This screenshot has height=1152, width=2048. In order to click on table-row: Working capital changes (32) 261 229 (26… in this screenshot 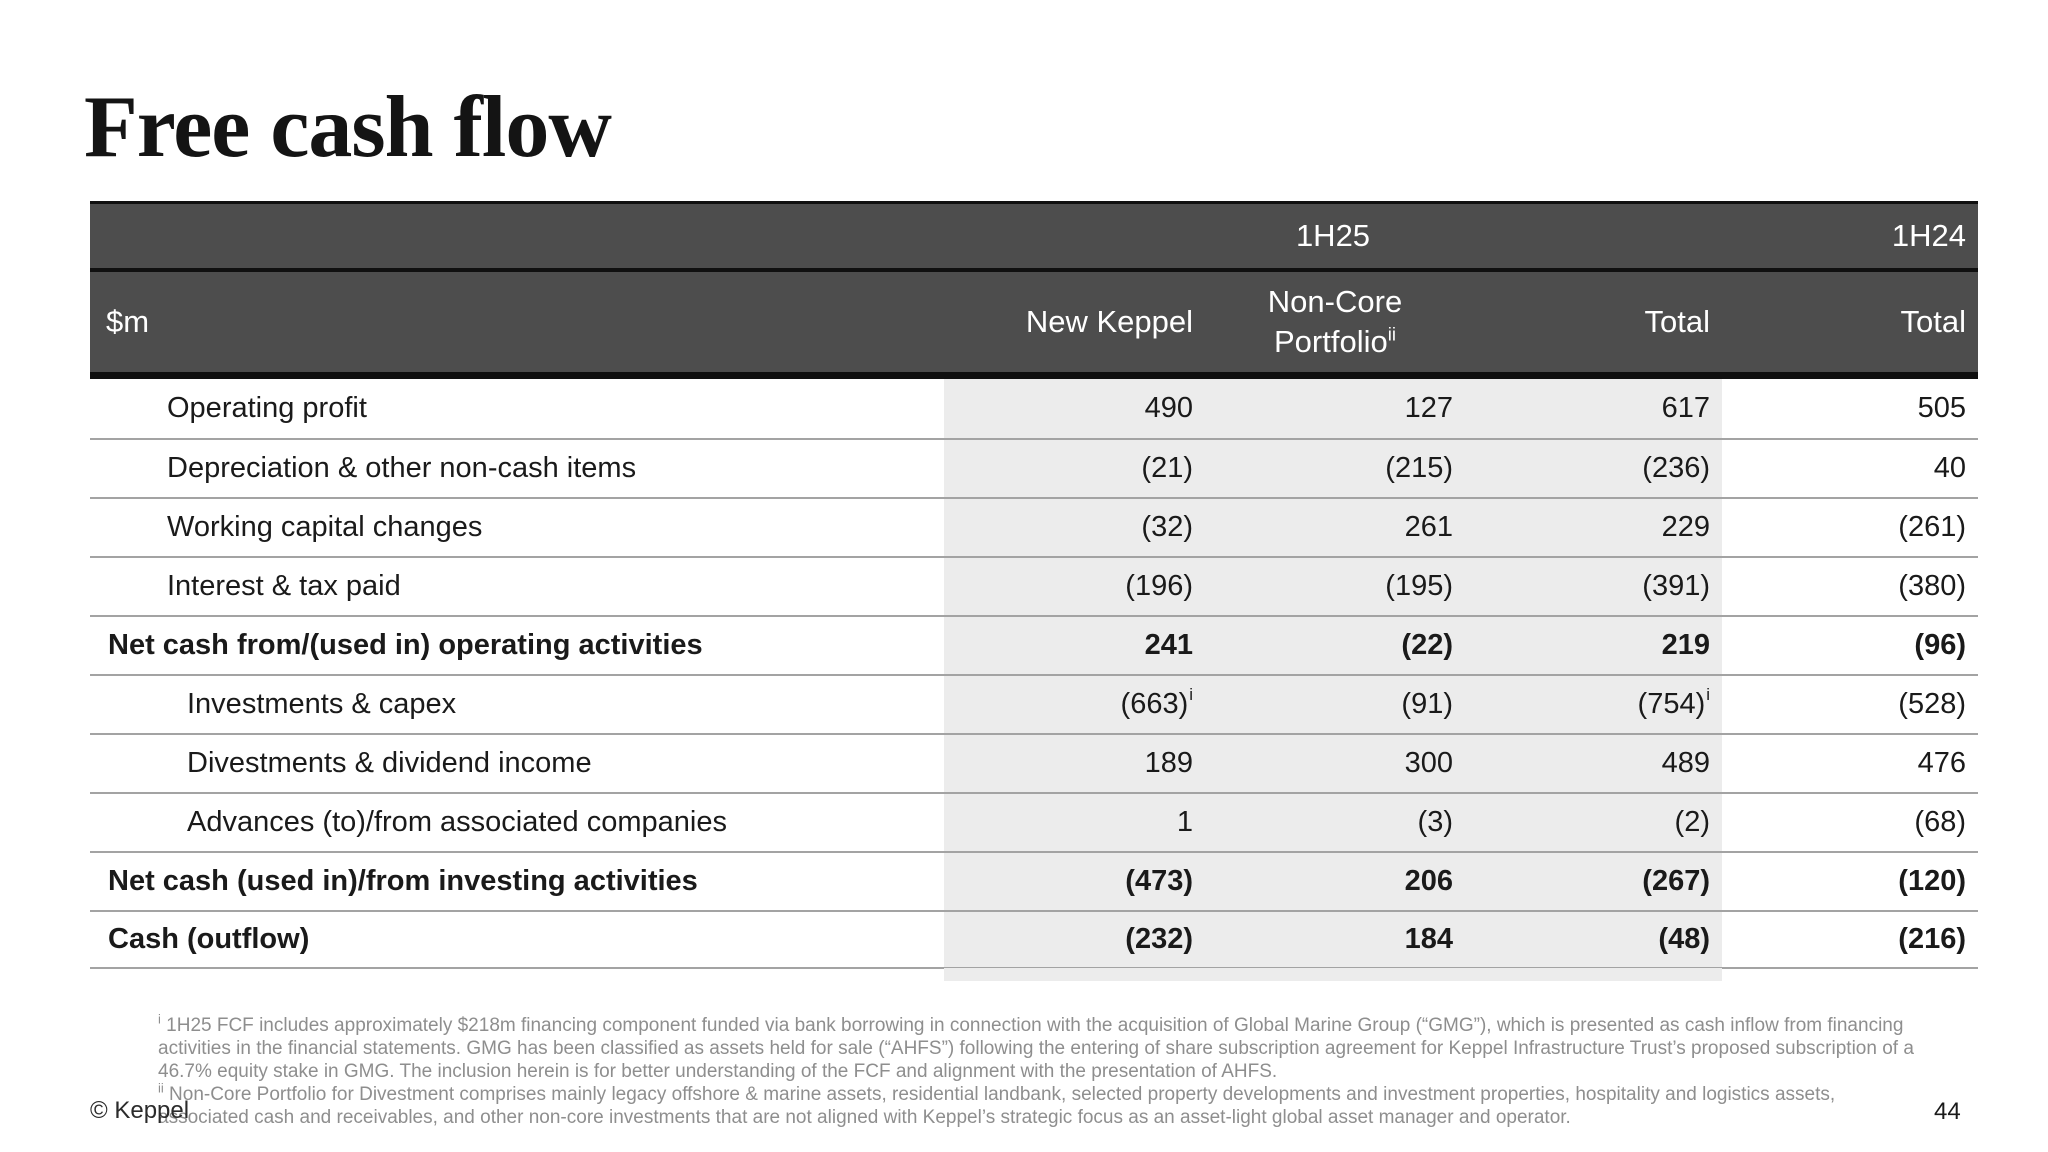, I will do `click(1034, 526)`.